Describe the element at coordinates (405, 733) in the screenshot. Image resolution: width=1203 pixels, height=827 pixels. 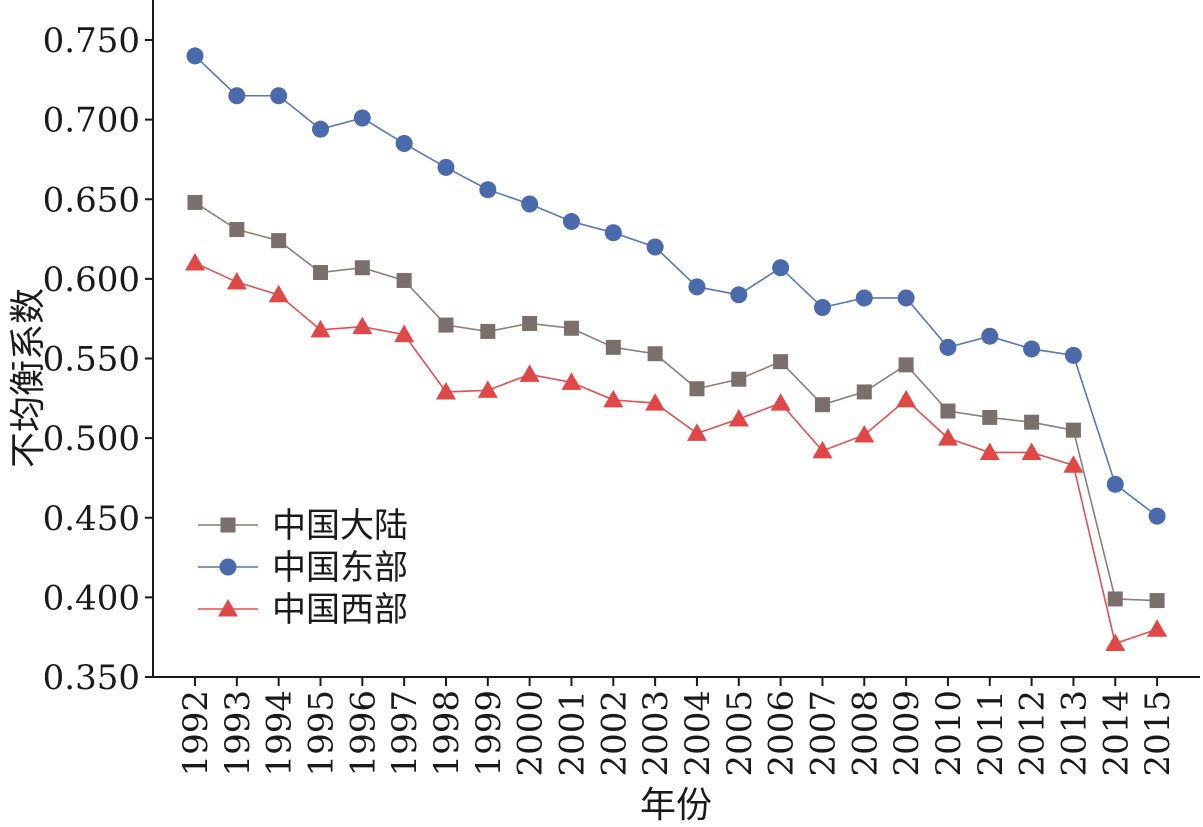
I see `x-tick-label: 1997` at that location.